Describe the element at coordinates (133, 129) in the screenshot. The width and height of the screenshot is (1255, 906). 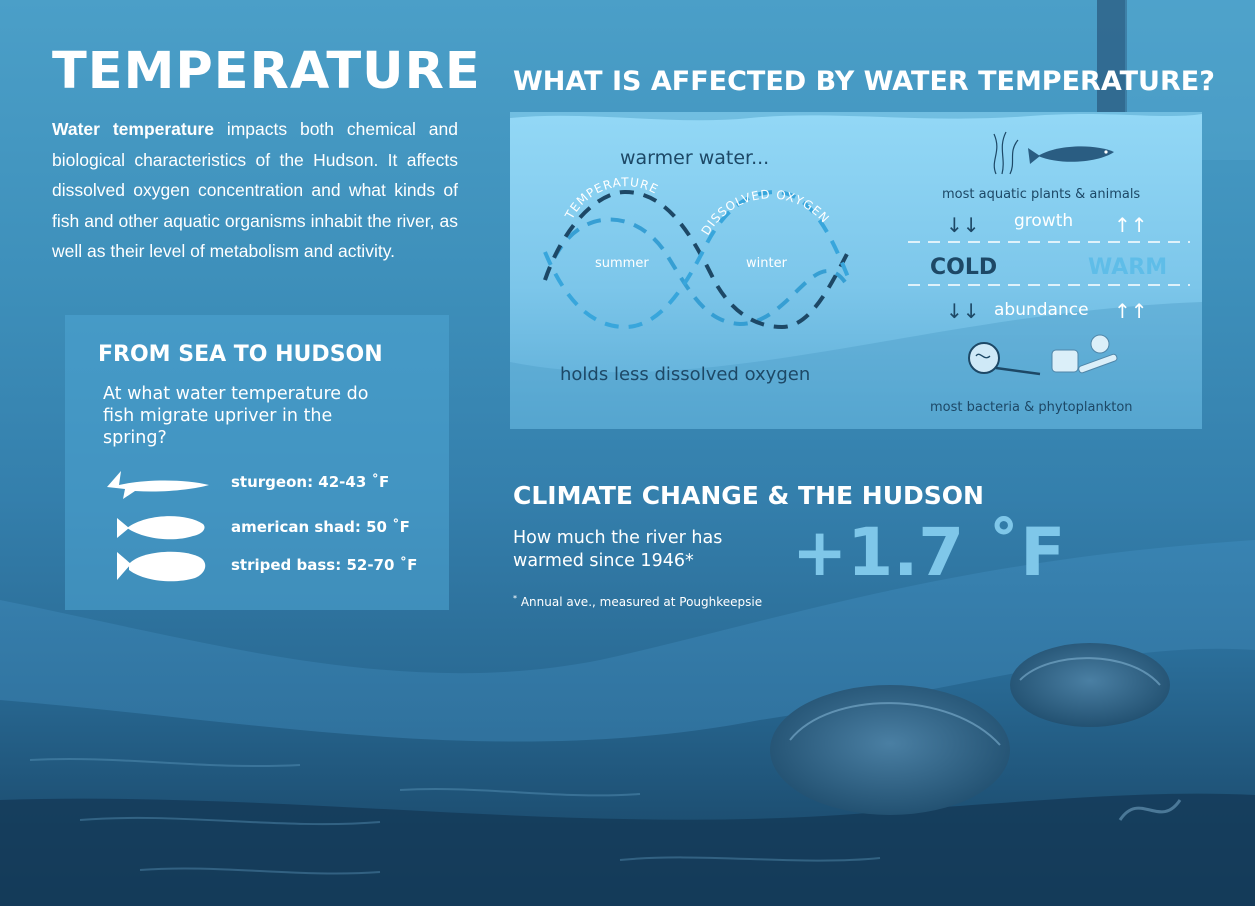
I see `intro-bold-term: Water temperature` at that location.